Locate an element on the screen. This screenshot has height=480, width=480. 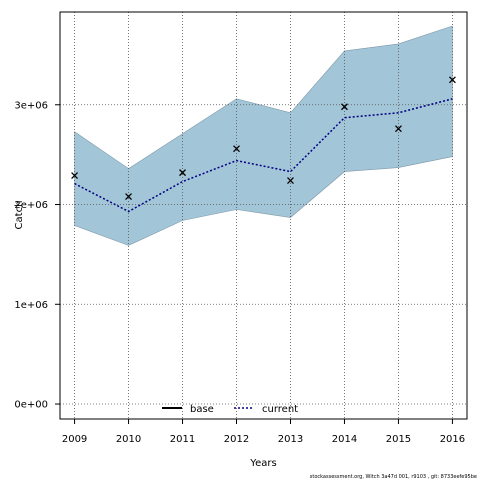
y-tick-labels: 0e+00 1e+06 2e+06 3e+06 is located at coordinates (31, 255).